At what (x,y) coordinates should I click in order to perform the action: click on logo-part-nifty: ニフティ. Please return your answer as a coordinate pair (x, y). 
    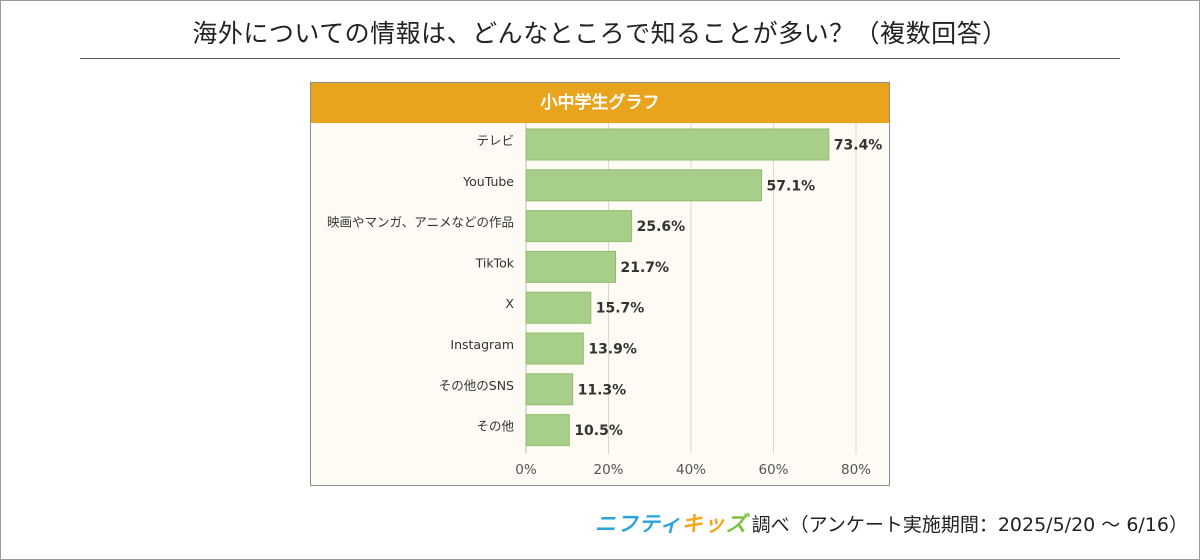
    Looking at the image, I should click on (638, 524).